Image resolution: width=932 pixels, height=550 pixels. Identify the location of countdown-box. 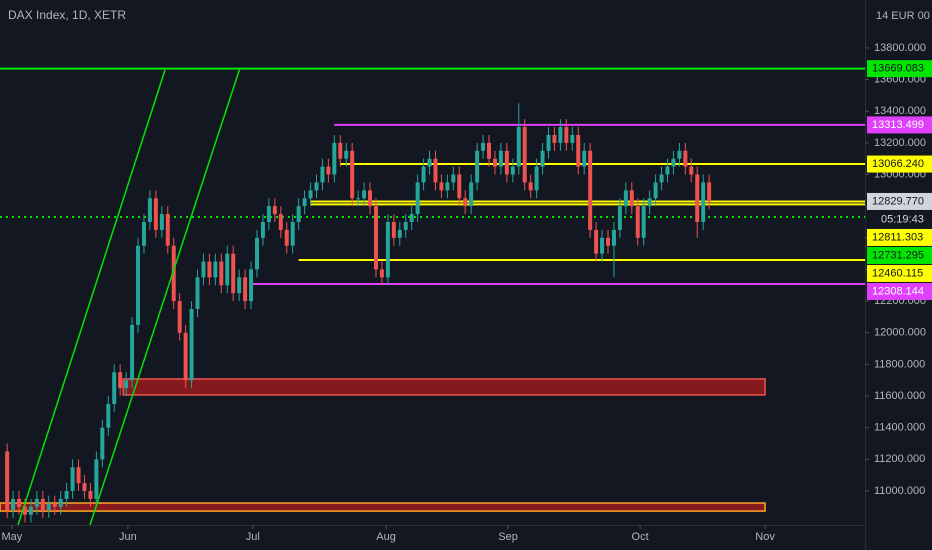
(899, 219).